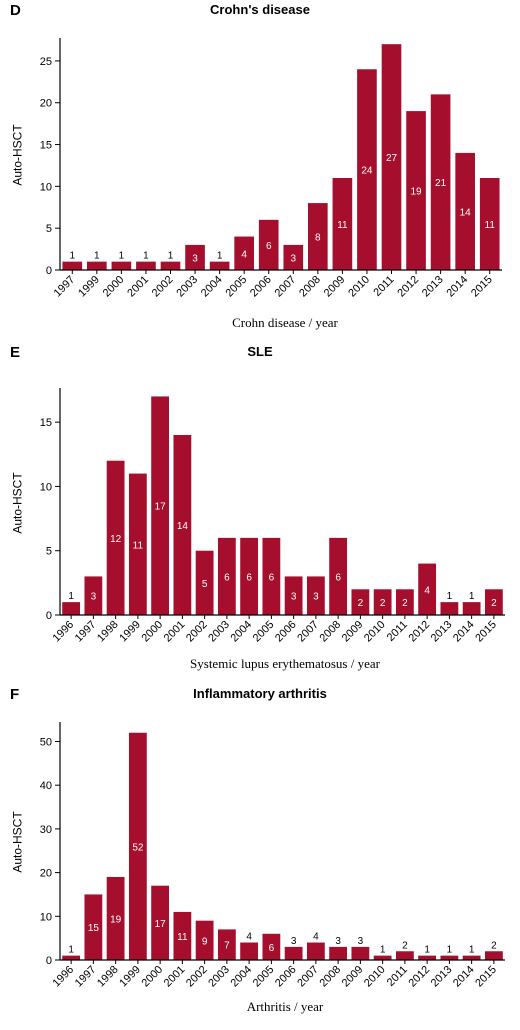  I want to click on data-label-2007: 4, so click(316, 937).